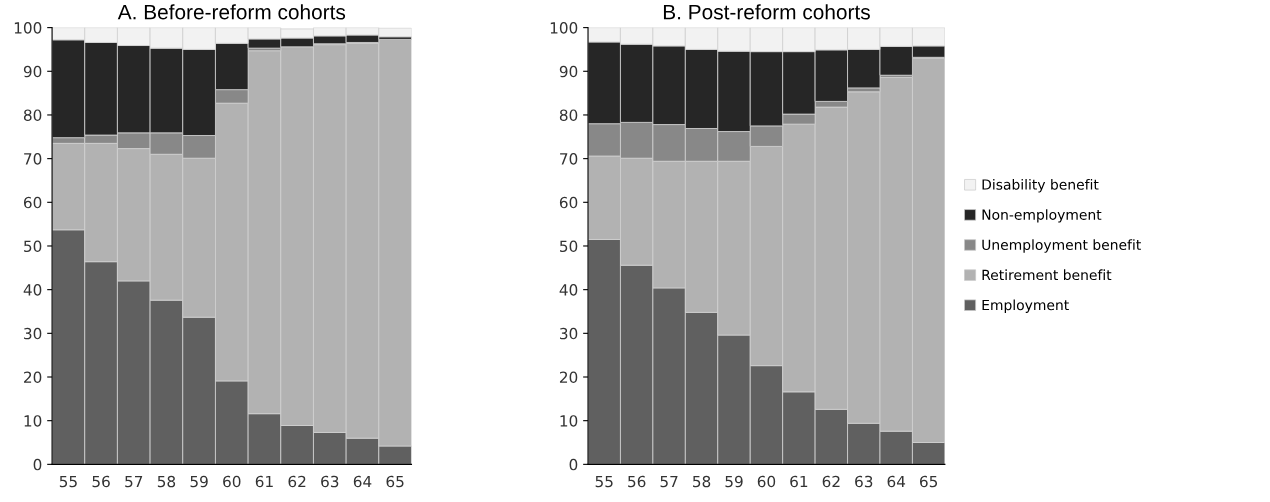 The image size is (1270, 502). What do you see at coordinates (231, 12) in the screenshot?
I see `chart-title: A. Before-reform cohorts` at bounding box center [231, 12].